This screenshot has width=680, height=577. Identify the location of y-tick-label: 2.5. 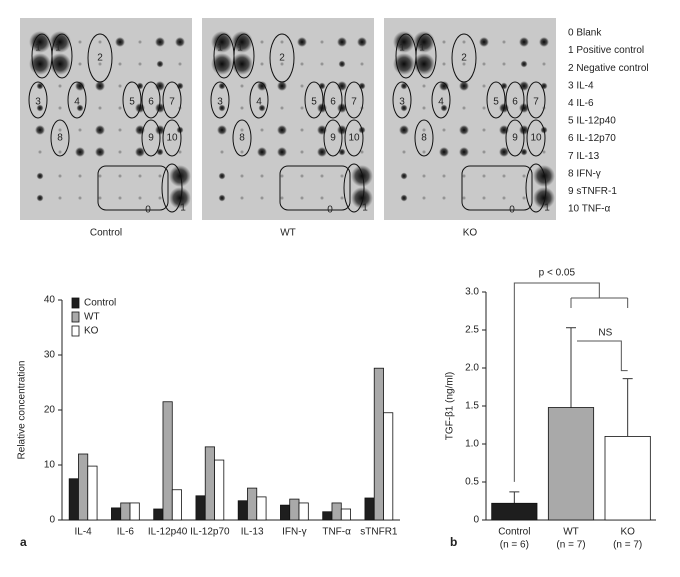
(472, 330).